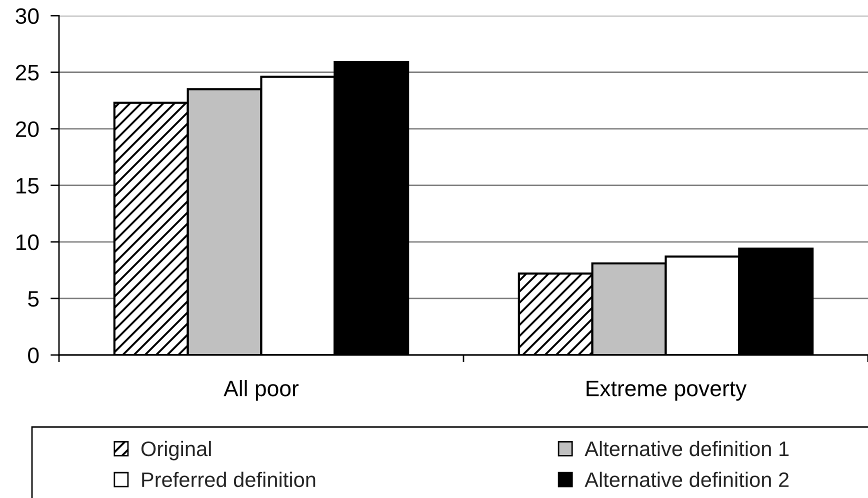 The height and width of the screenshot is (498, 868). What do you see at coordinates (229, 480) in the screenshot?
I see `legend-label: Preferred definition` at bounding box center [229, 480].